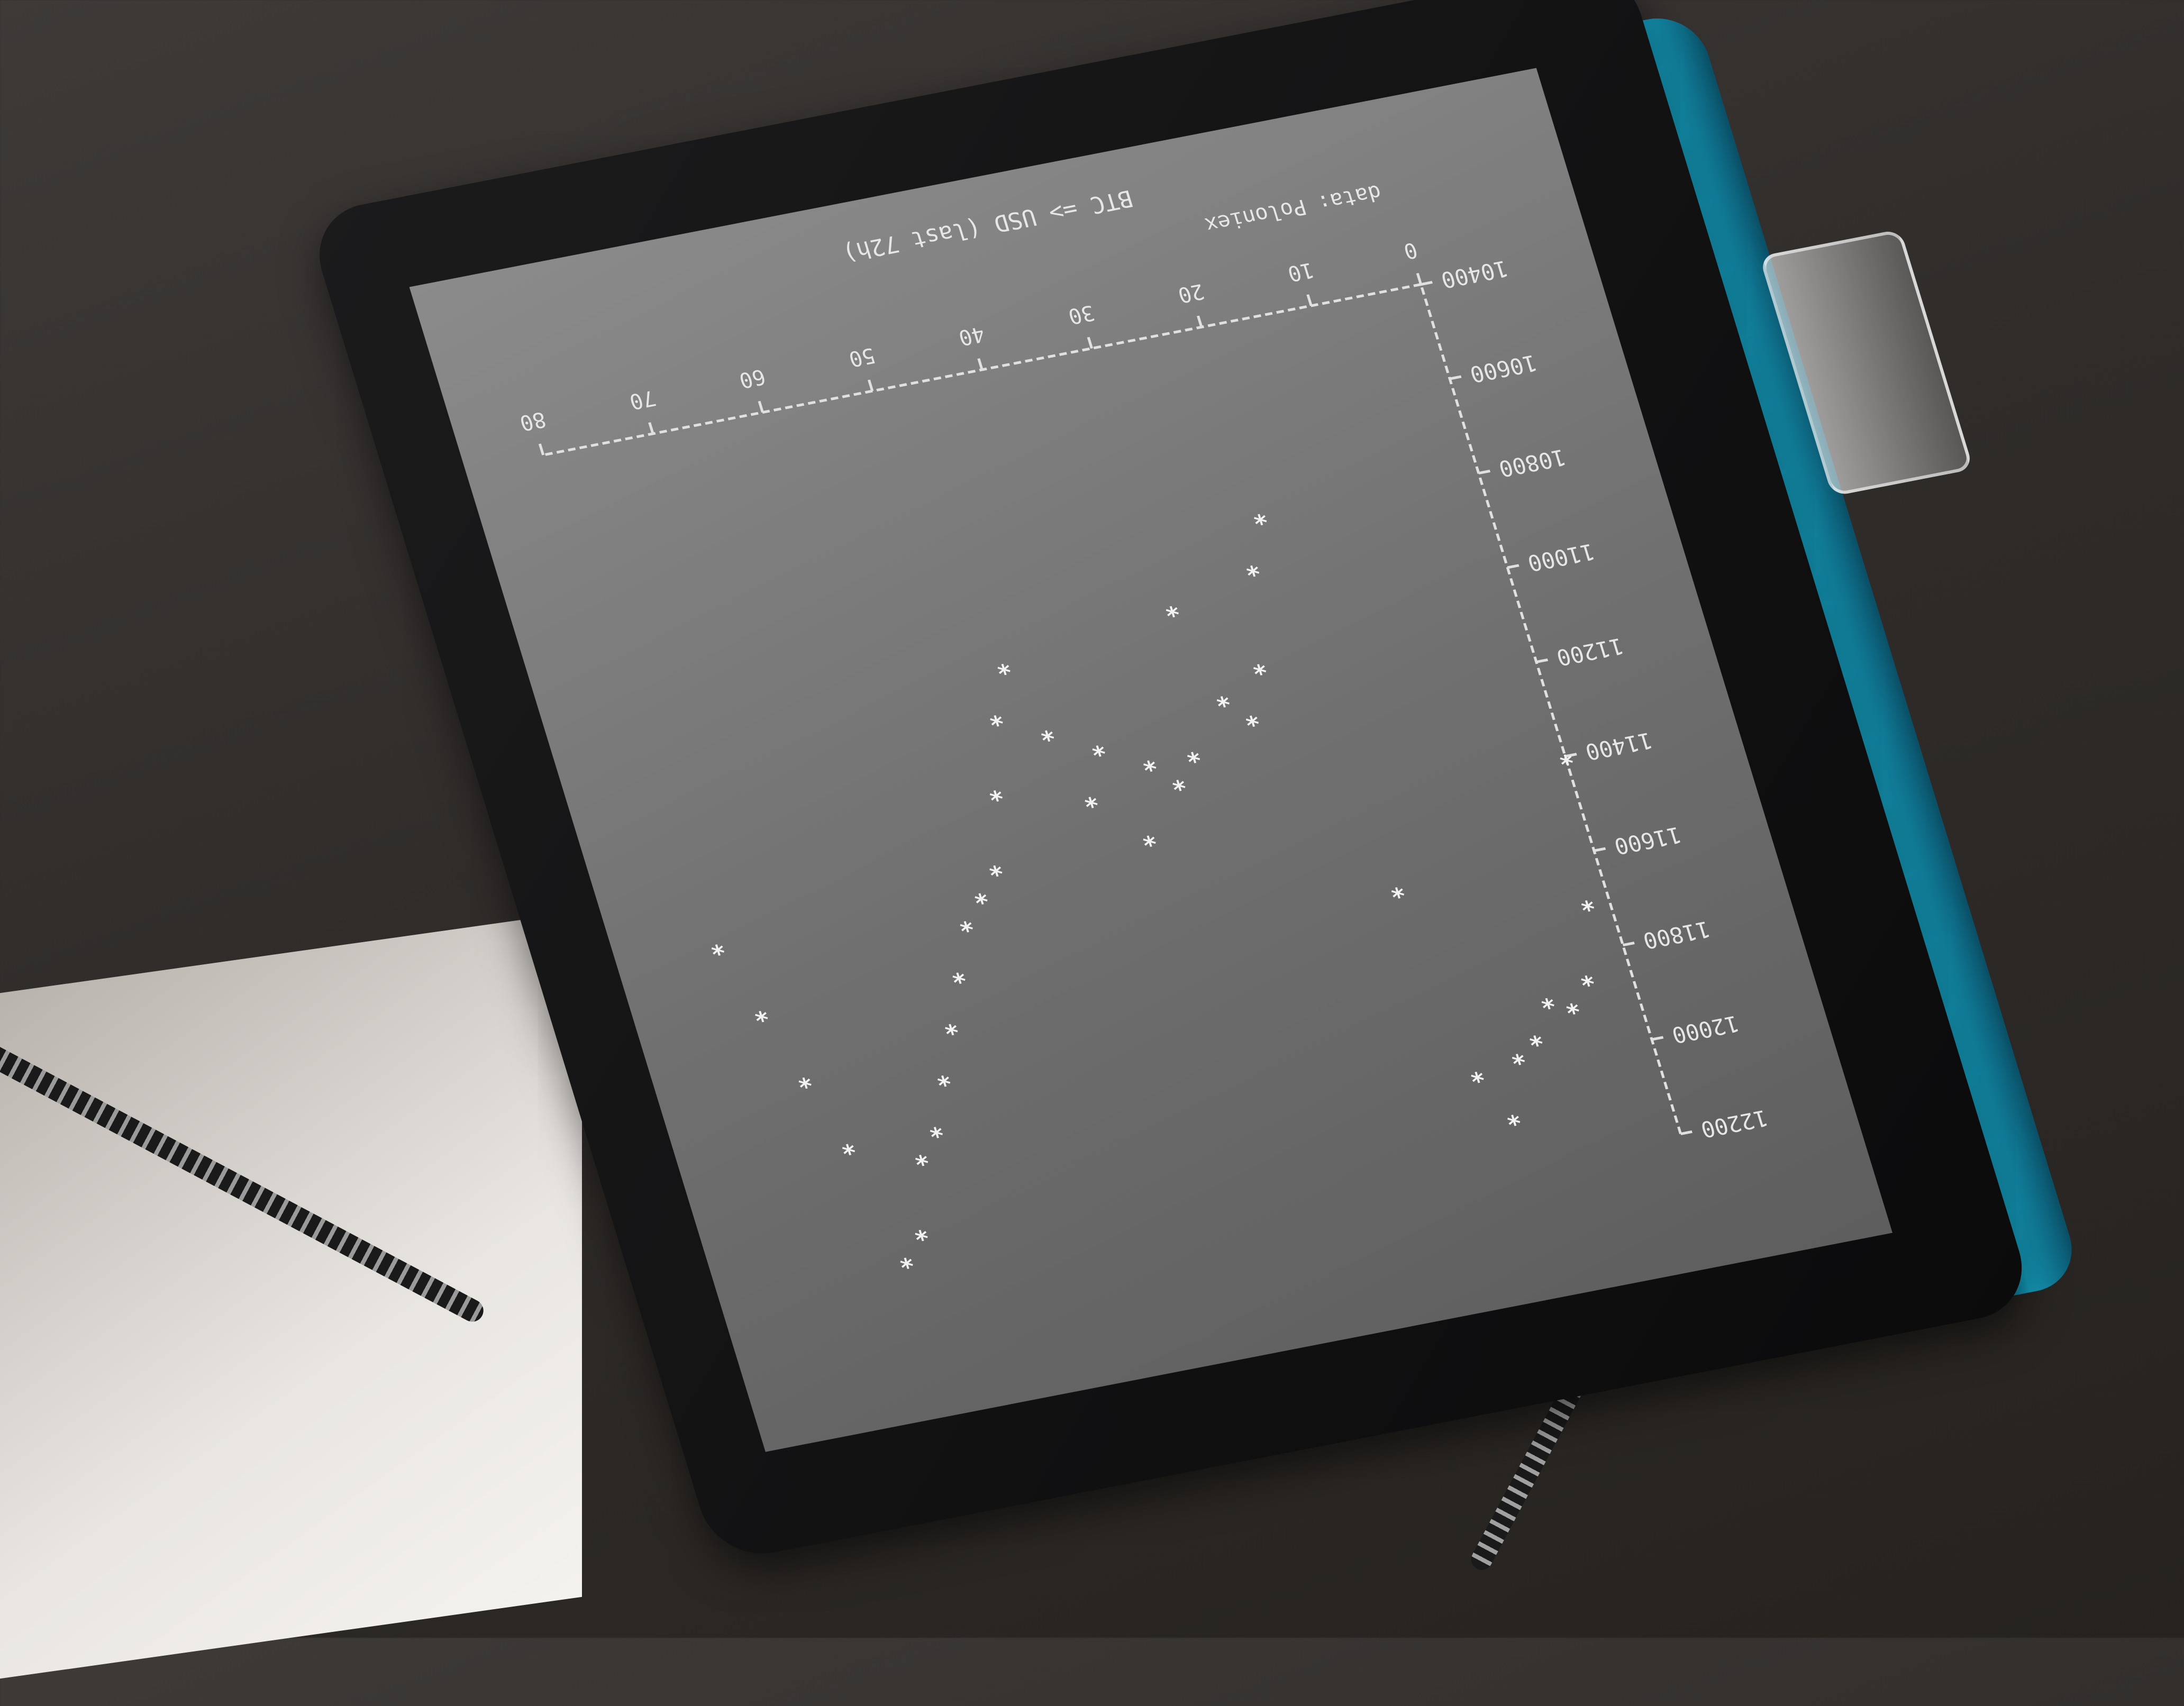 Image resolution: width=2184 pixels, height=1706 pixels. Describe the element at coordinates (1475, 274) in the screenshot. I see `y-tick-label: 10400` at that location.